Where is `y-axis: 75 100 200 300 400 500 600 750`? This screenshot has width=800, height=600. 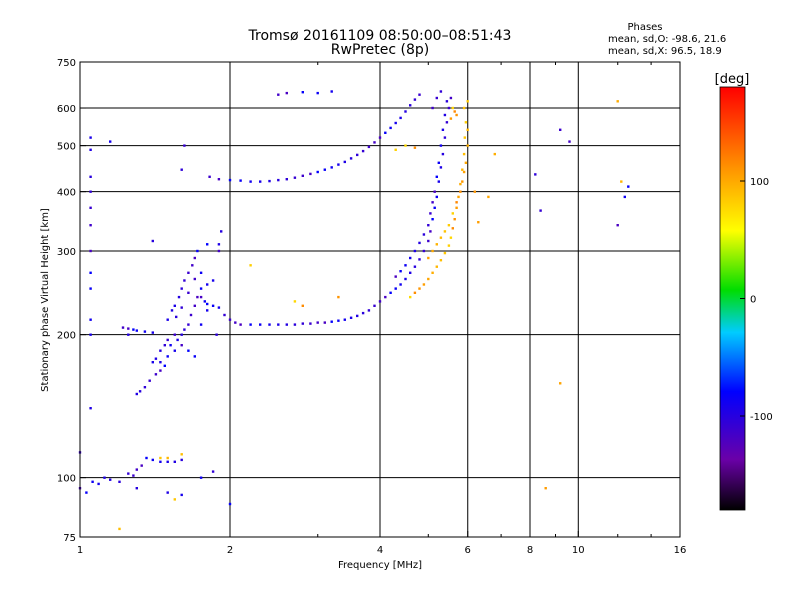 y-axis: 75 100 200 300 400 500 600 750 is located at coordinates (71, 301).